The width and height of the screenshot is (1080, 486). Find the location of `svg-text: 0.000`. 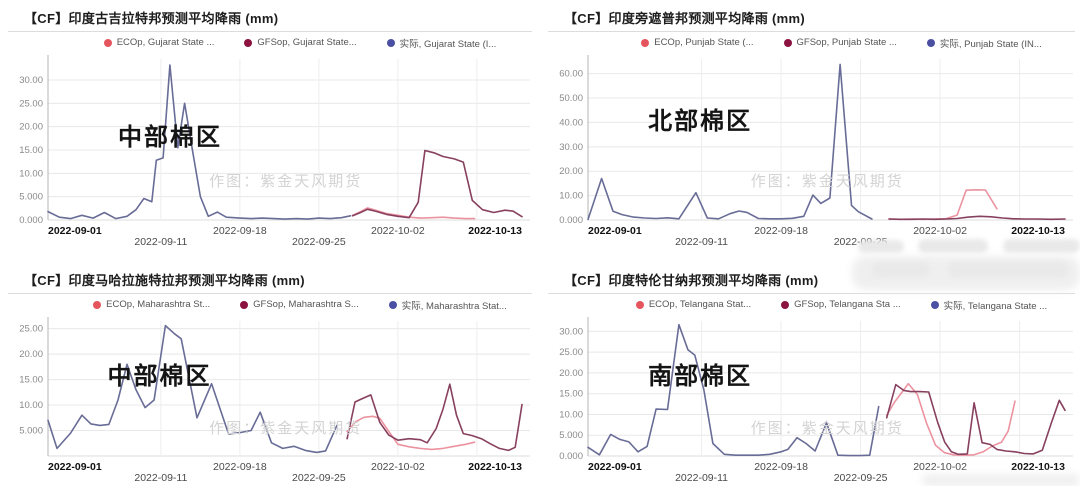

svg-text: 0.000 is located at coordinates (571, 220).